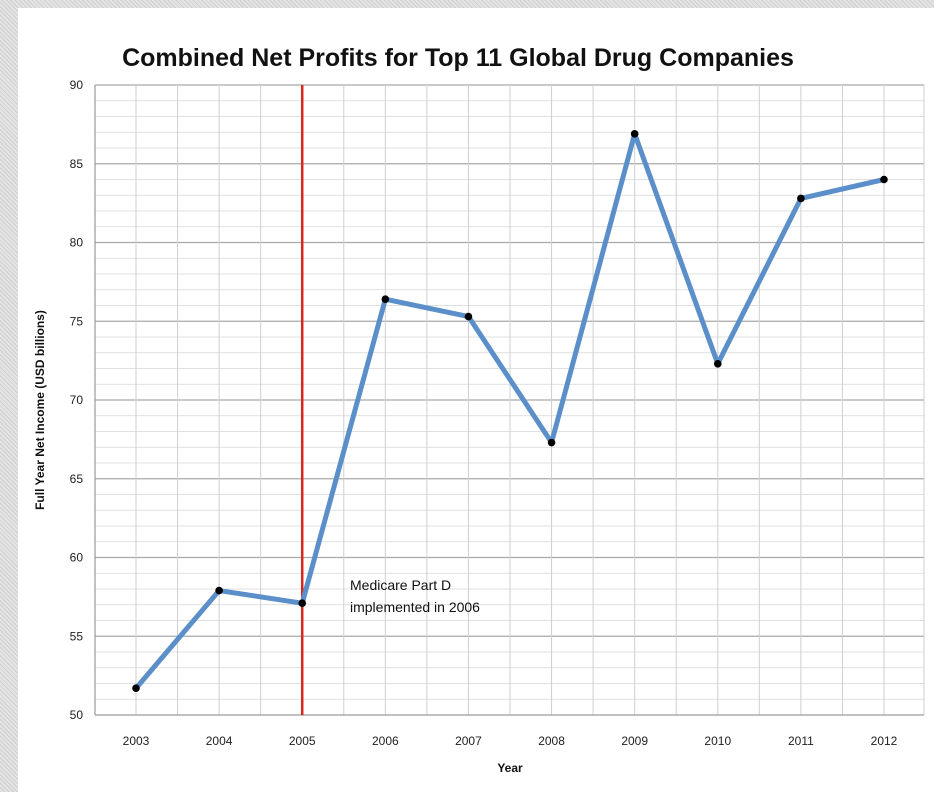  I want to click on y-tick-label: 70, so click(77, 400).